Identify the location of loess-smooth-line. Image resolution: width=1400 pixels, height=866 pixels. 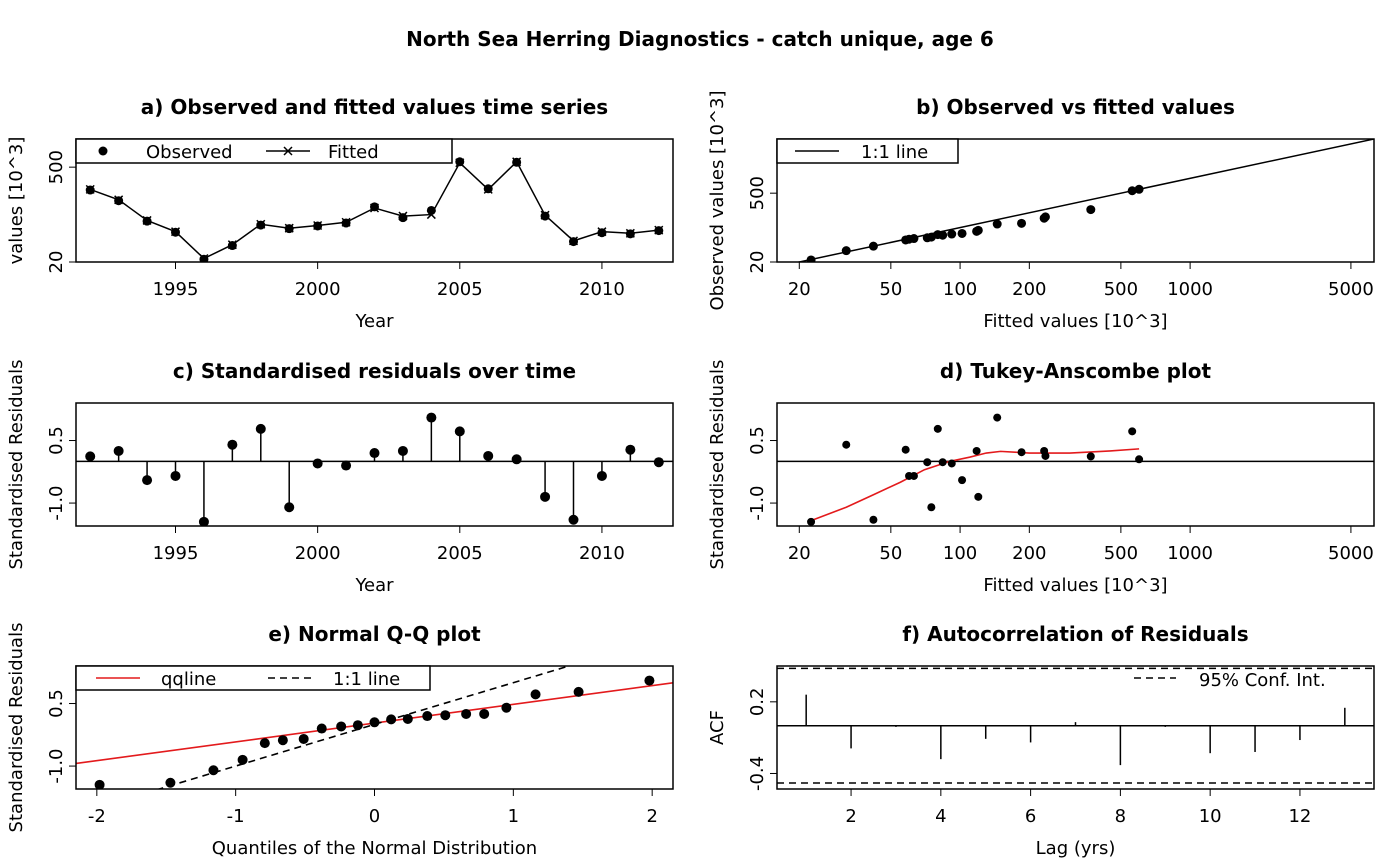
(975, 485).